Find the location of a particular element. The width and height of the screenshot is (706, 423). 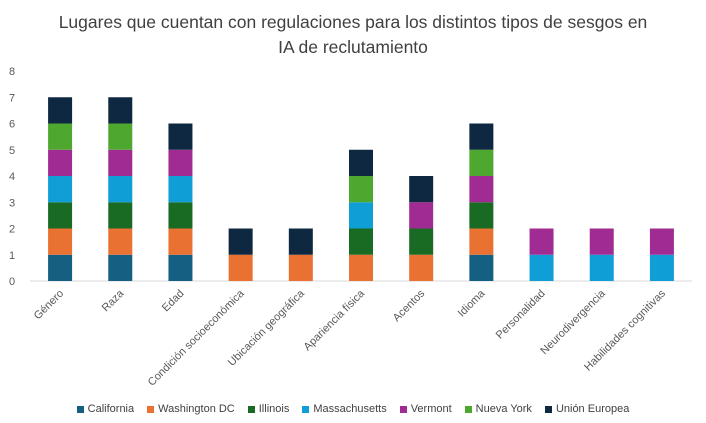

y-tick-label: 1 is located at coordinates (12, 256).